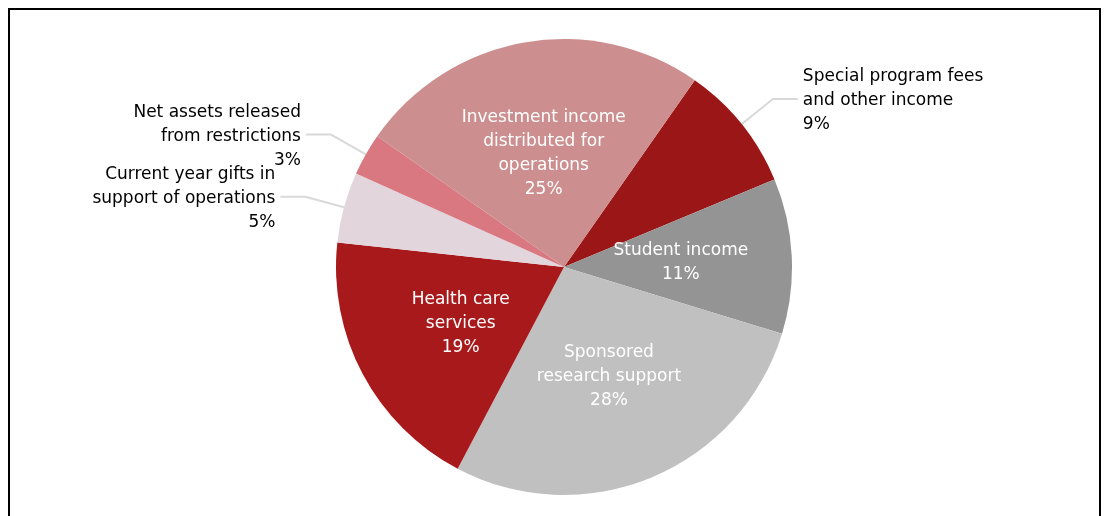 This screenshot has width=1109, height=516. What do you see at coordinates (287, 158) in the screenshot?
I see `data-label: 3%` at bounding box center [287, 158].